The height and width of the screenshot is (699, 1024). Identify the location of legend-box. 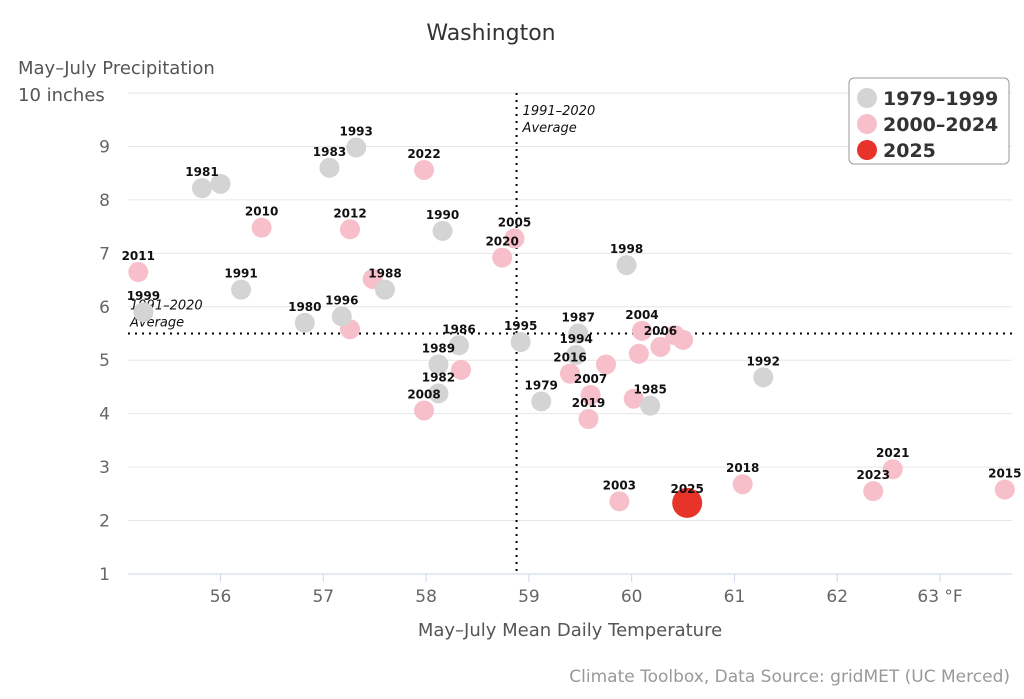
(929, 121).